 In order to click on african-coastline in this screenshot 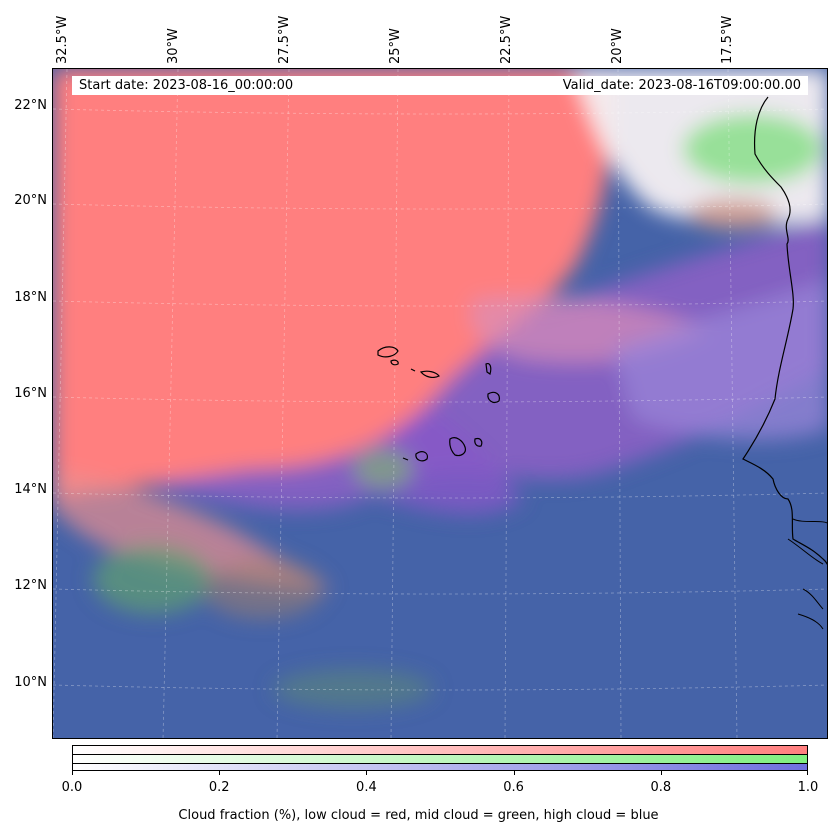, I will do `click(784, 330)`.